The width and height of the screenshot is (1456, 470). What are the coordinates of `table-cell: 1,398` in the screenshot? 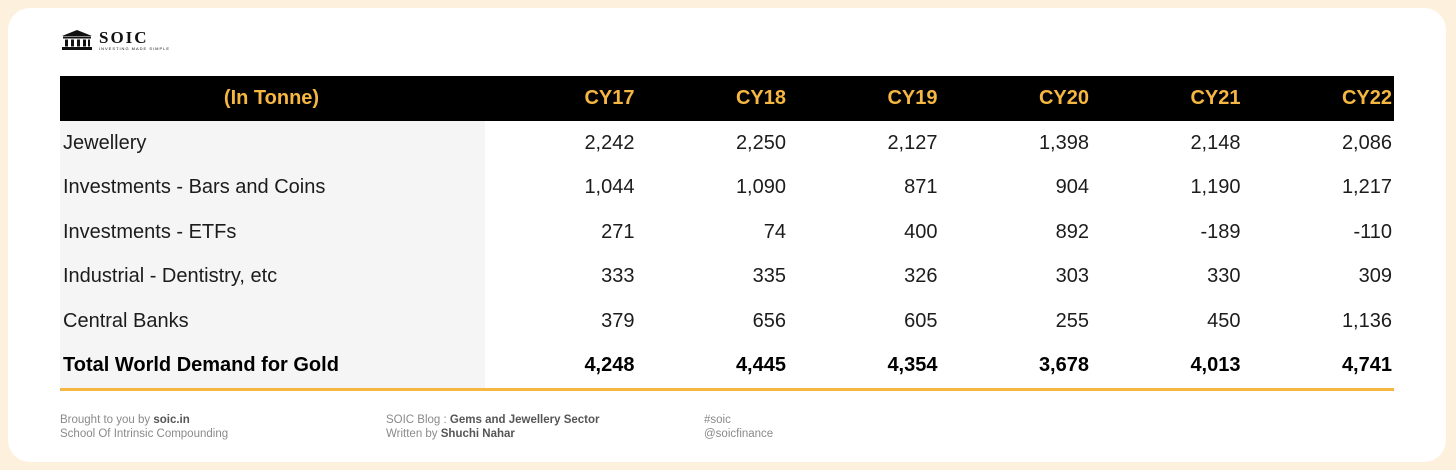 It's located at (1063, 142).